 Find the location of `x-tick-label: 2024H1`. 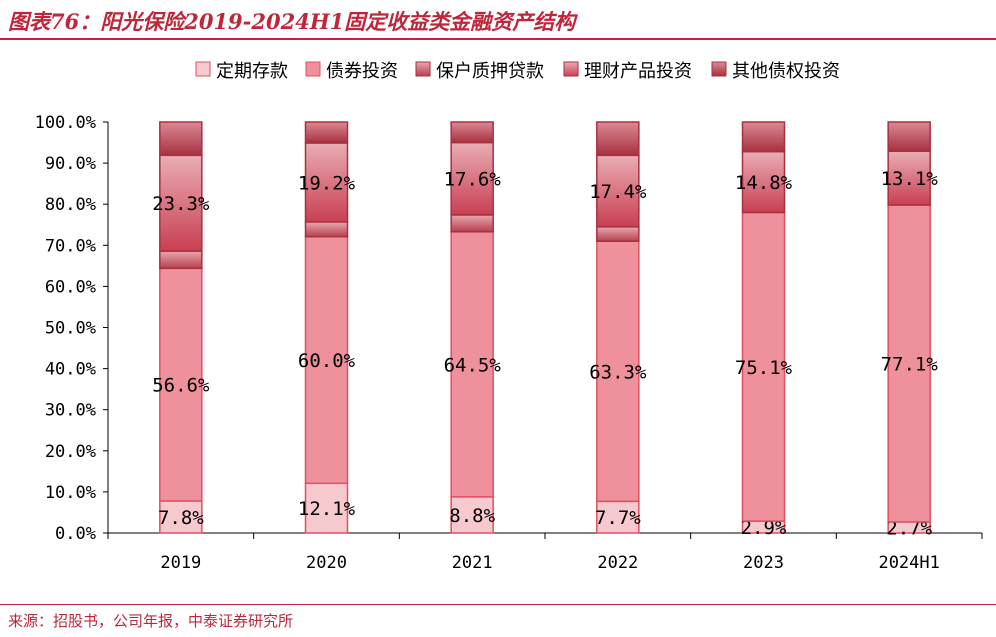

x-tick-label: 2024H1 is located at coordinates (908, 563).